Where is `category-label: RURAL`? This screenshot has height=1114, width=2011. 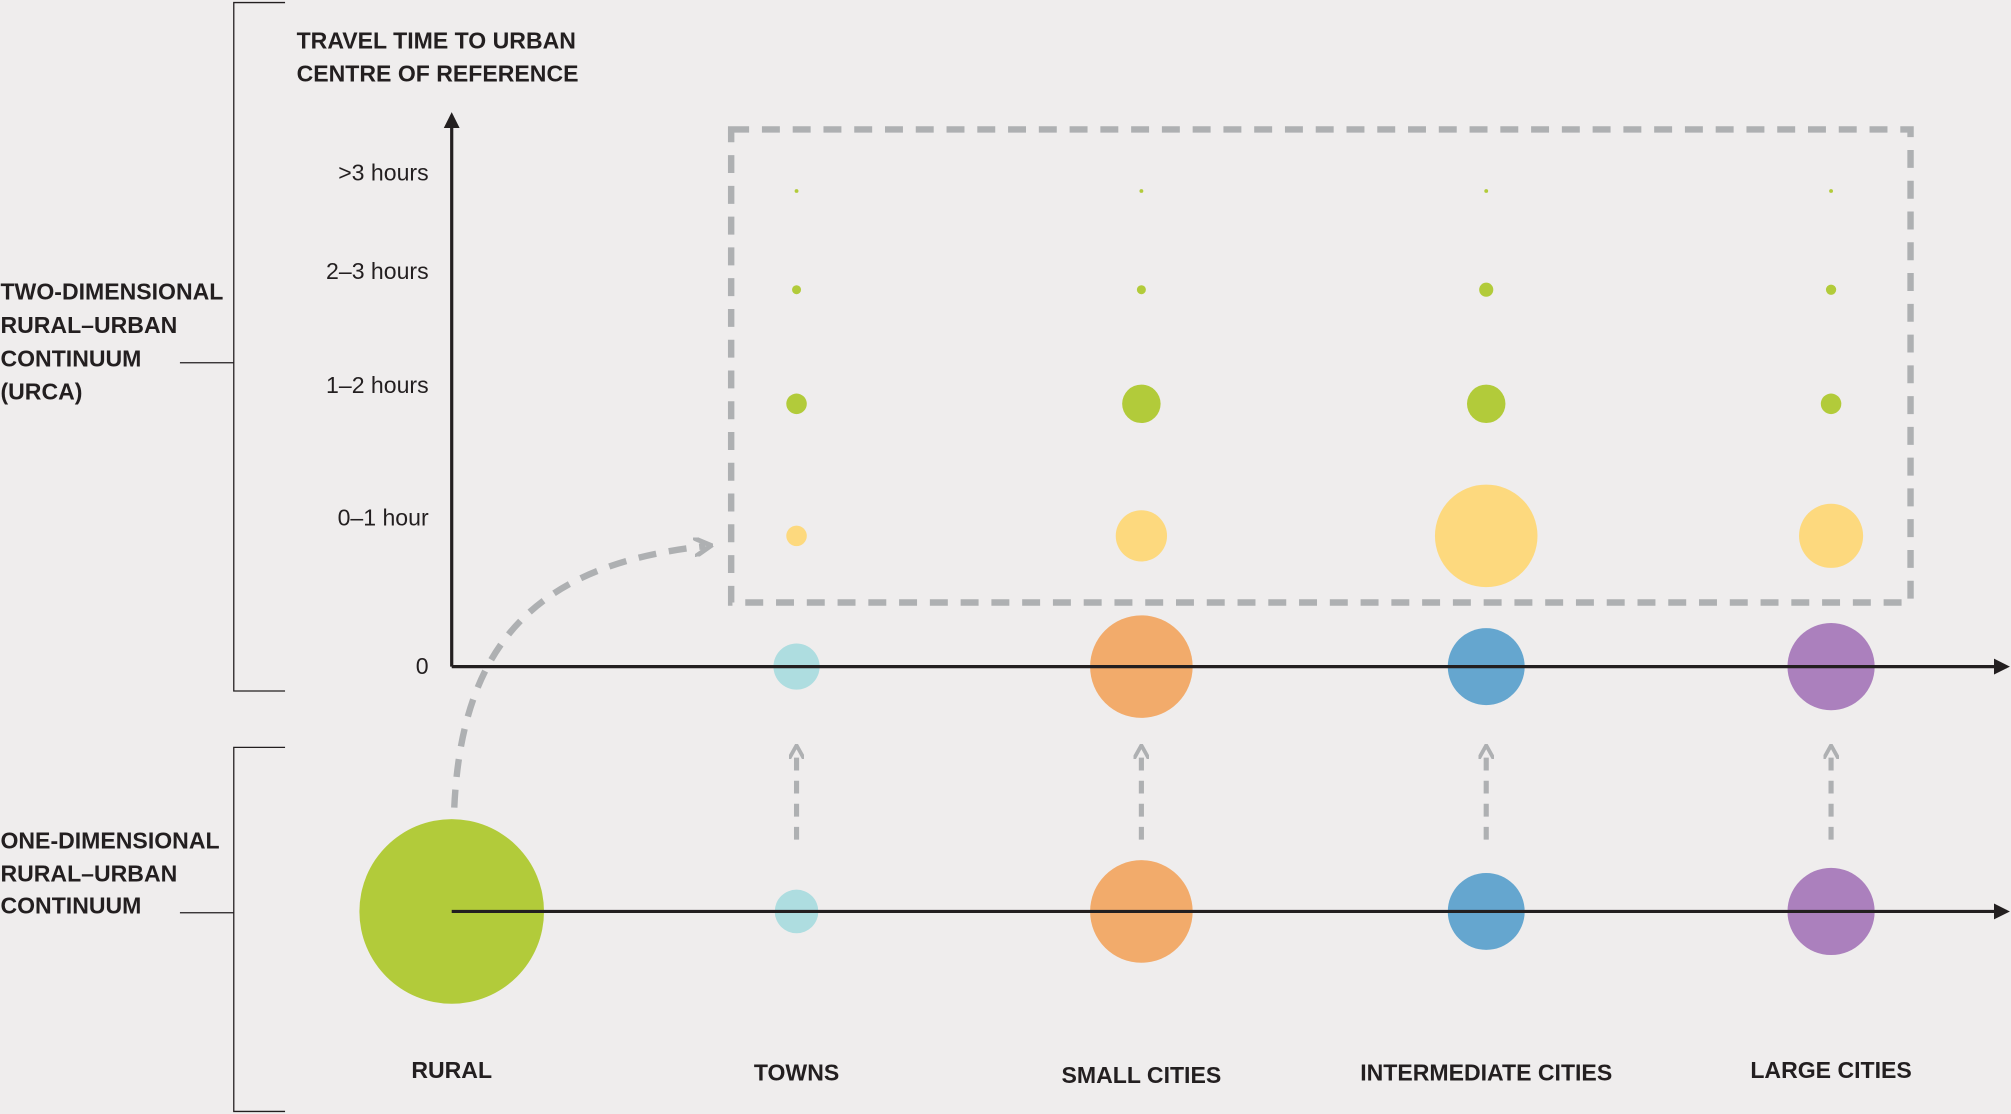
category-label: RURAL is located at coordinates (451, 1070).